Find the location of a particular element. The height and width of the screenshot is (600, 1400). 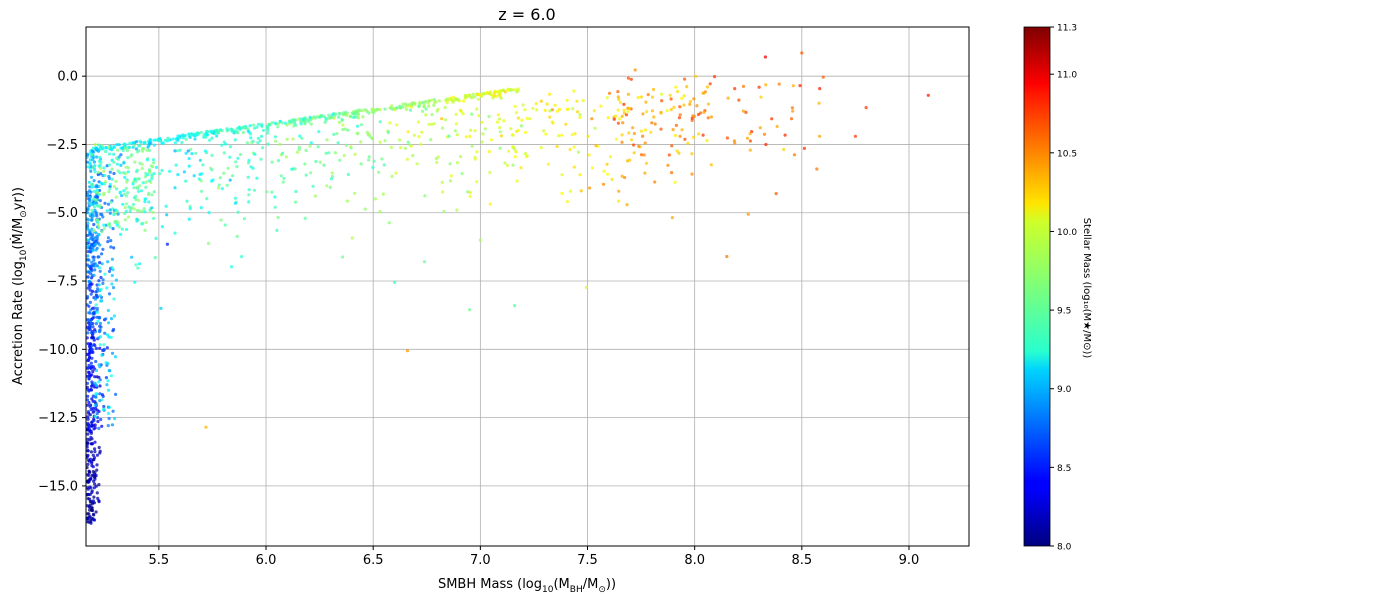

x-tick-label: 6.5 is located at coordinates (373, 560).